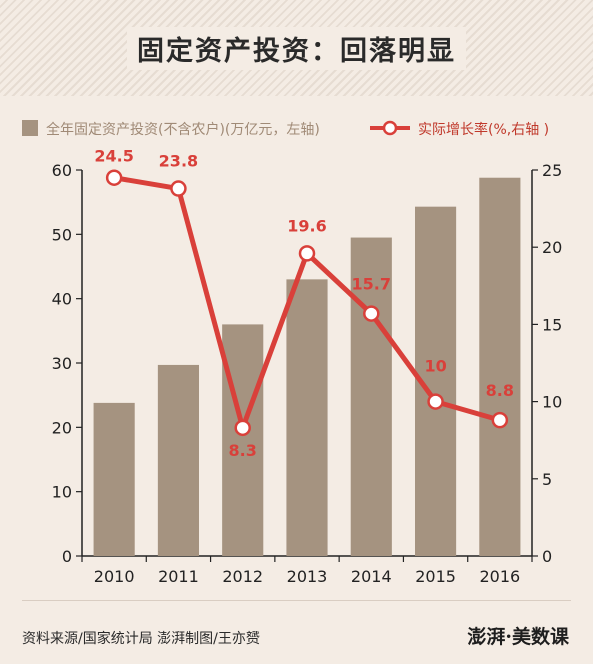 Image resolution: width=593 pixels, height=664 pixels. What do you see at coordinates (183, 130) in the screenshot?
I see `legend-bar-label: 全年固定资产投资(不含农户)(万亿元，左轴)` at bounding box center [183, 130].